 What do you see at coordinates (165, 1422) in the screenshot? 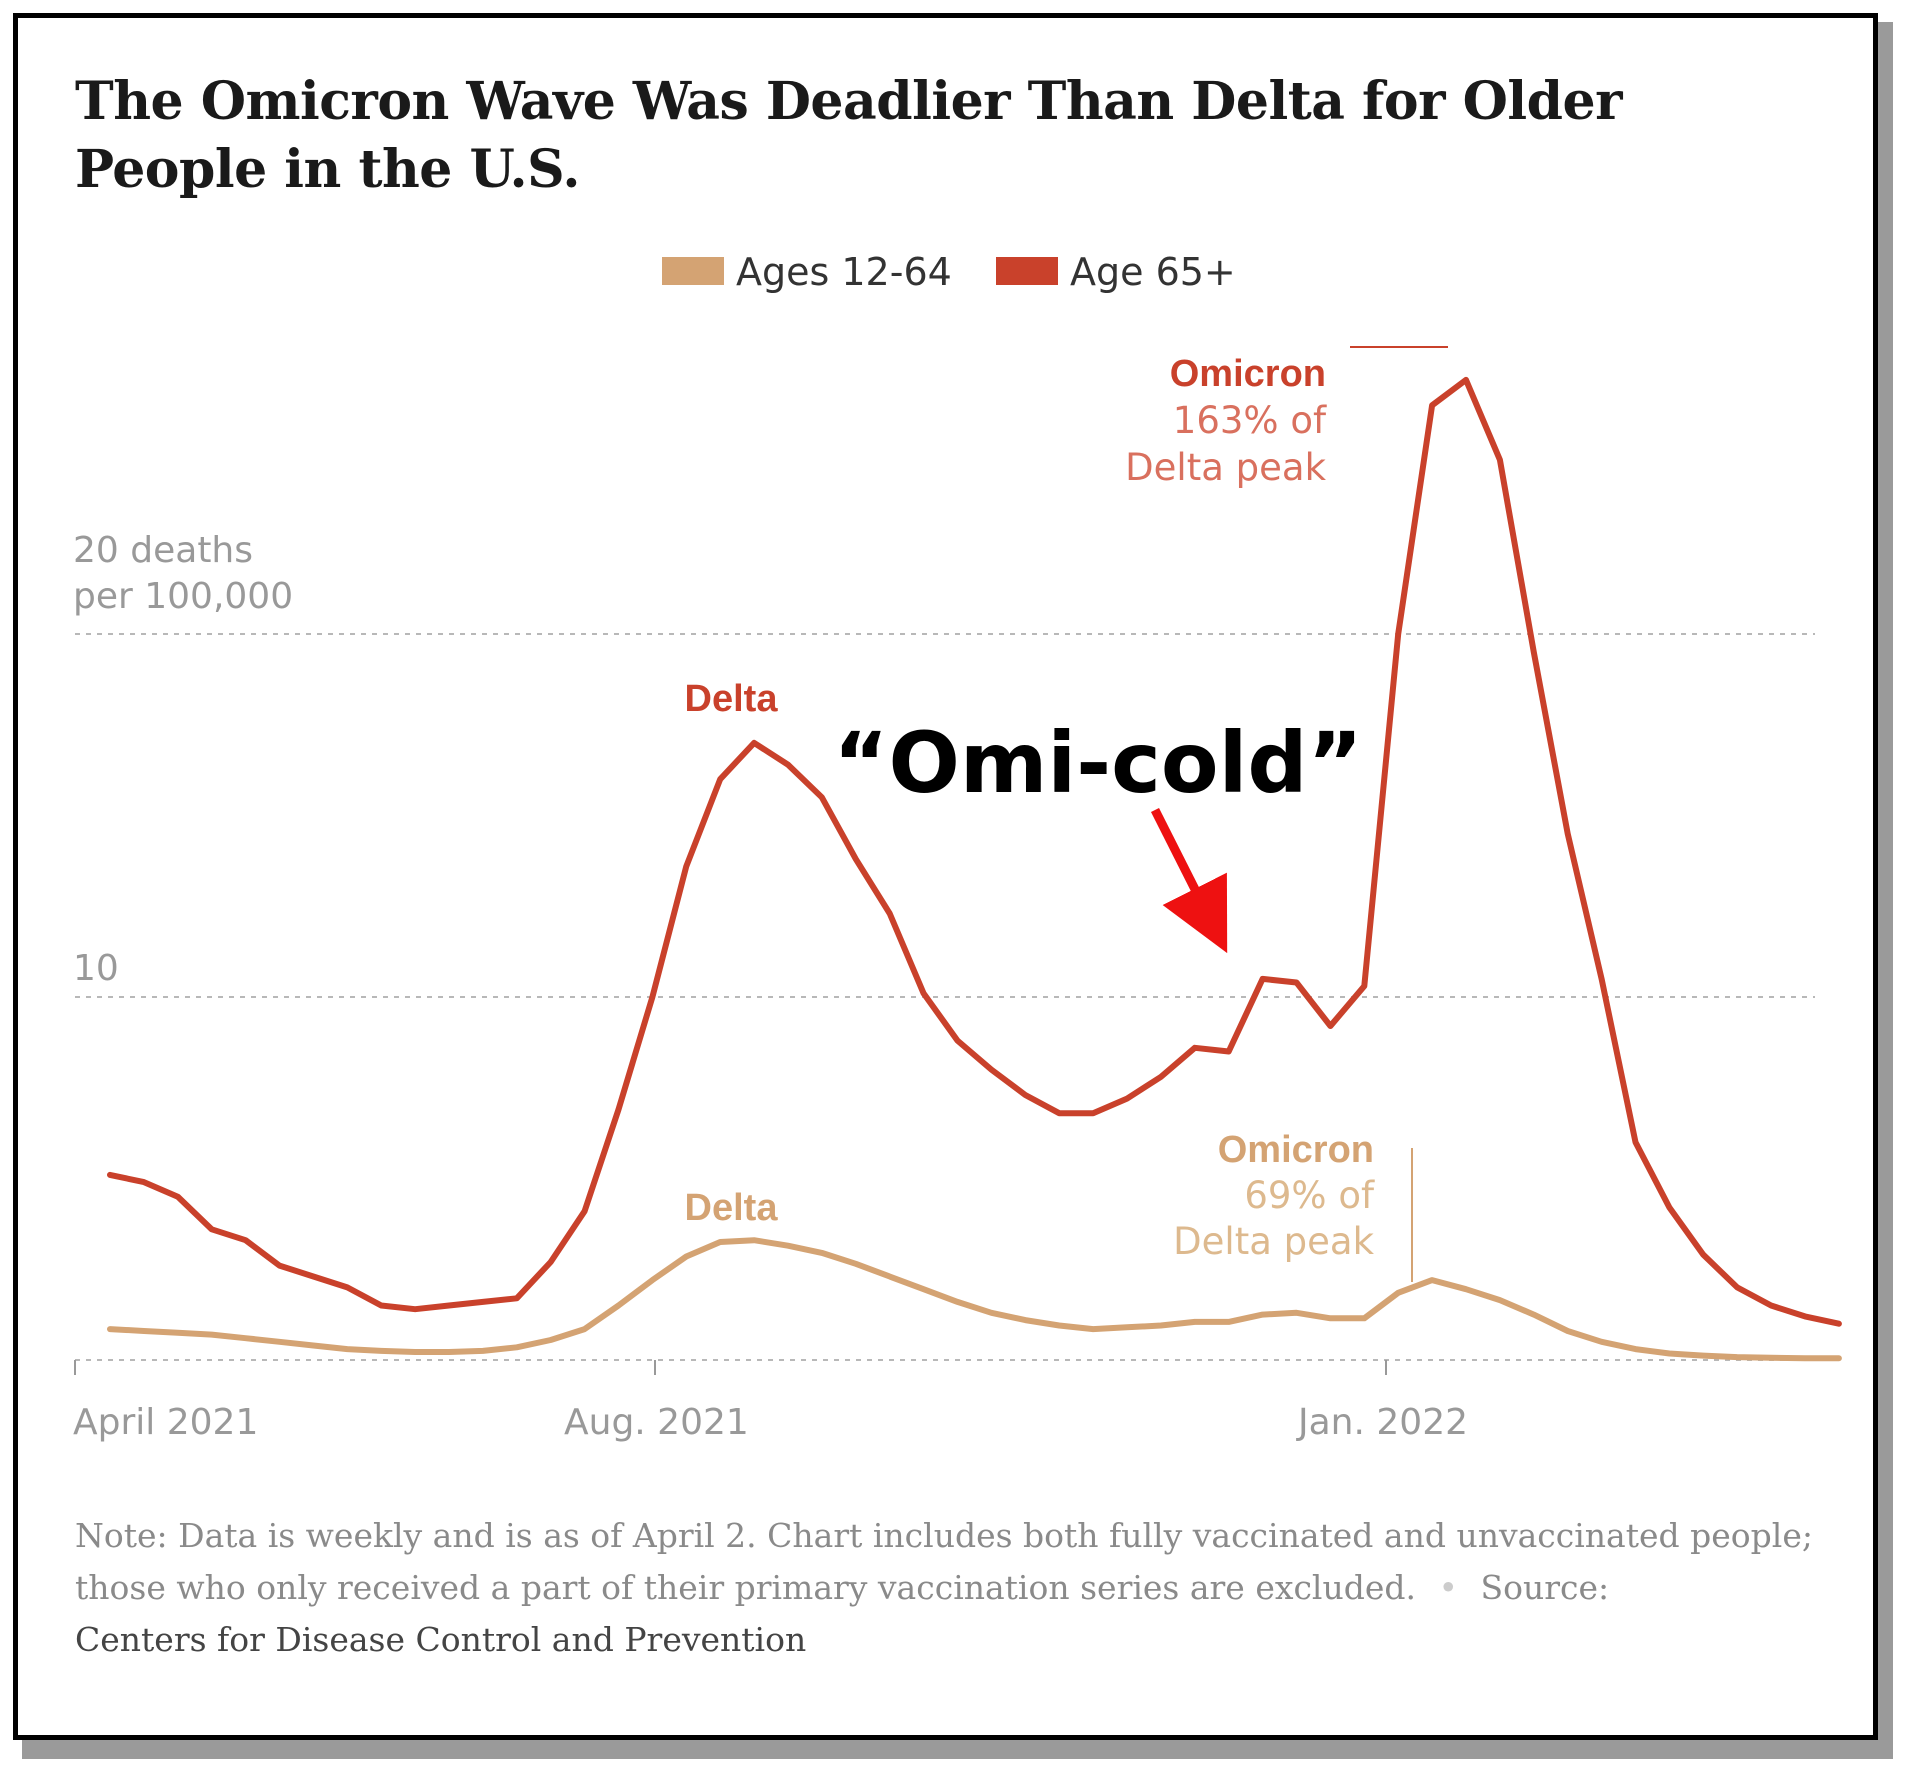
I see `x-tick-label-april-2021: April 2021` at bounding box center [165, 1422].